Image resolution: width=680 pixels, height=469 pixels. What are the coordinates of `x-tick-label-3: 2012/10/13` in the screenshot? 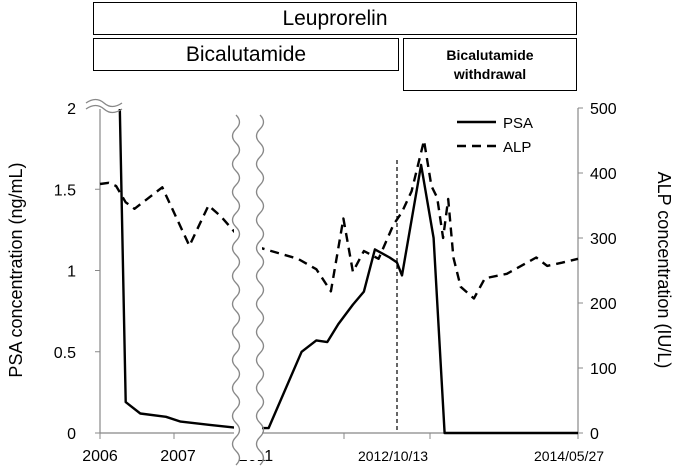 It's located at (393, 456).